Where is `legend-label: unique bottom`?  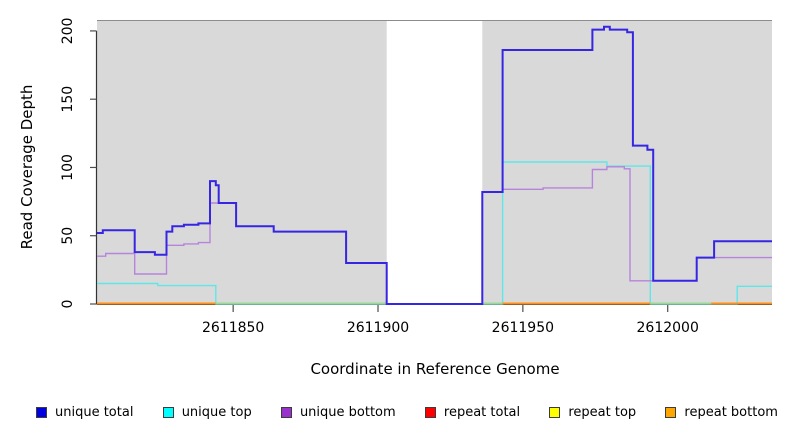
legend-label: unique bottom is located at coordinates (347, 412).